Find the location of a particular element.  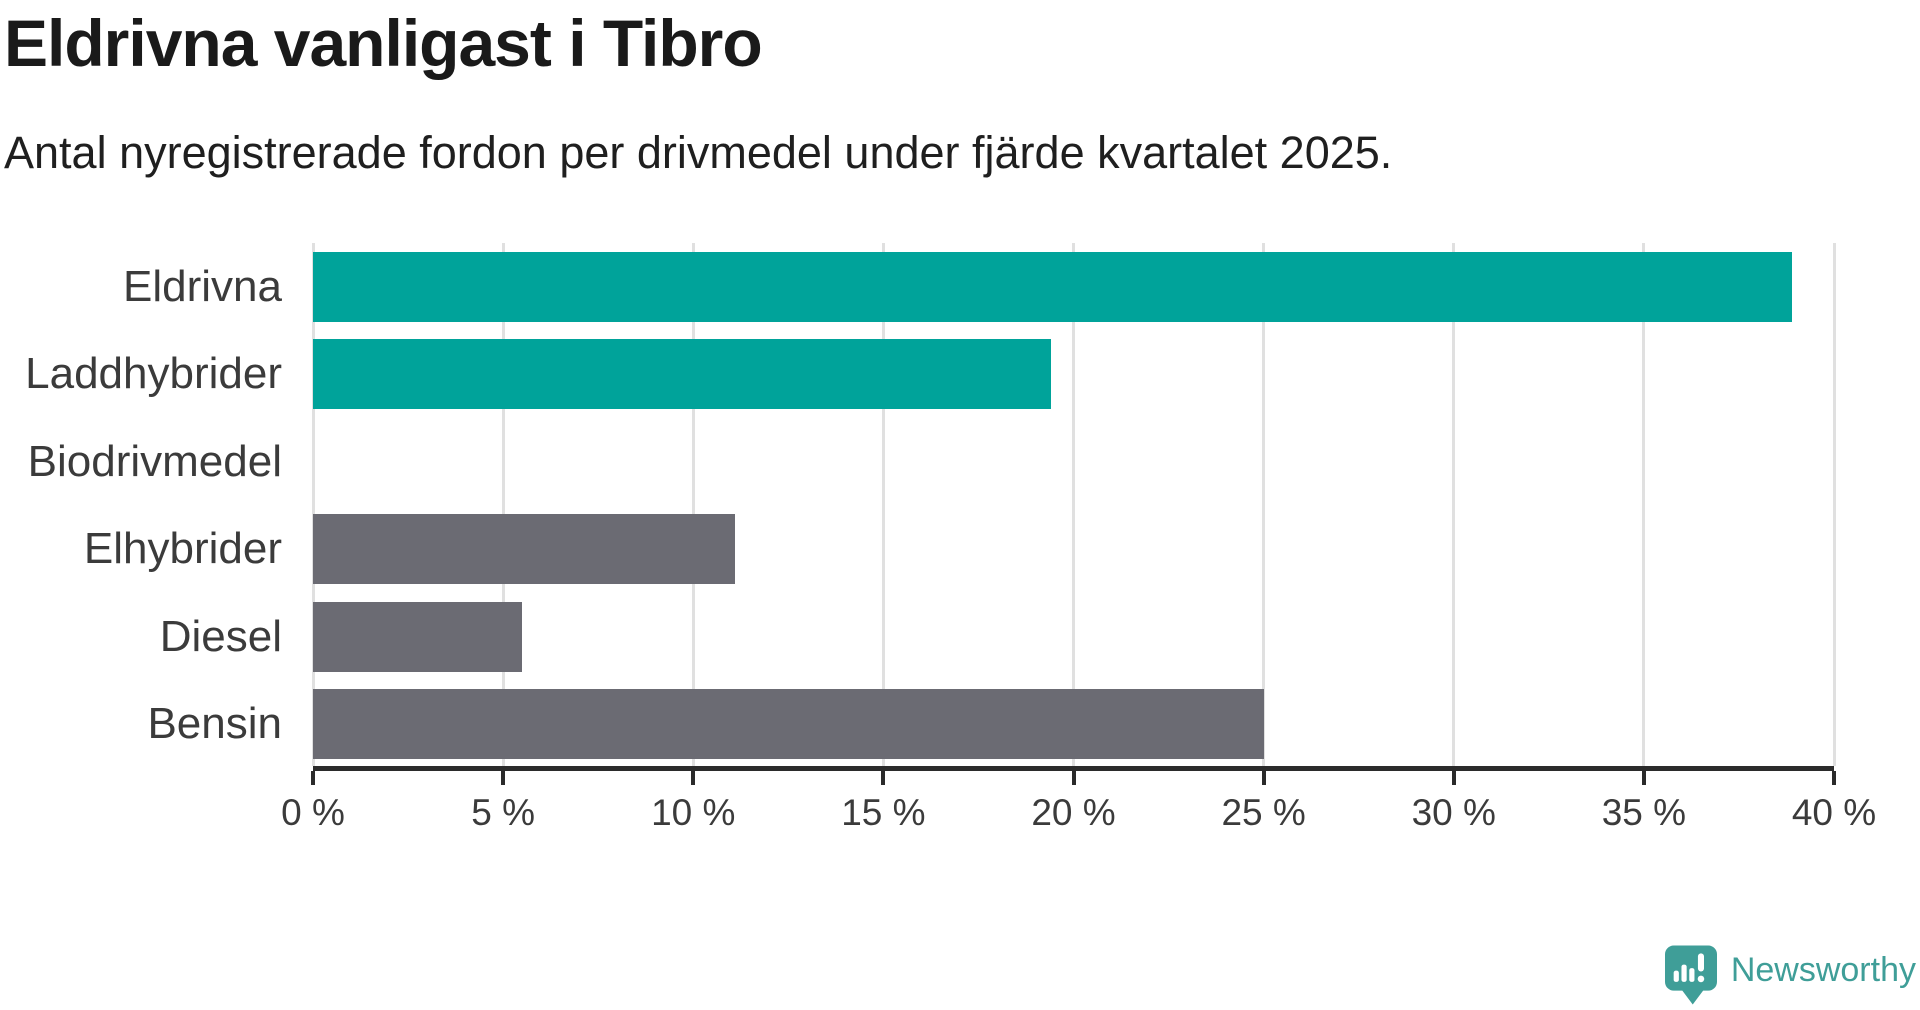

x-tick-label: 0 % is located at coordinates (313, 812).